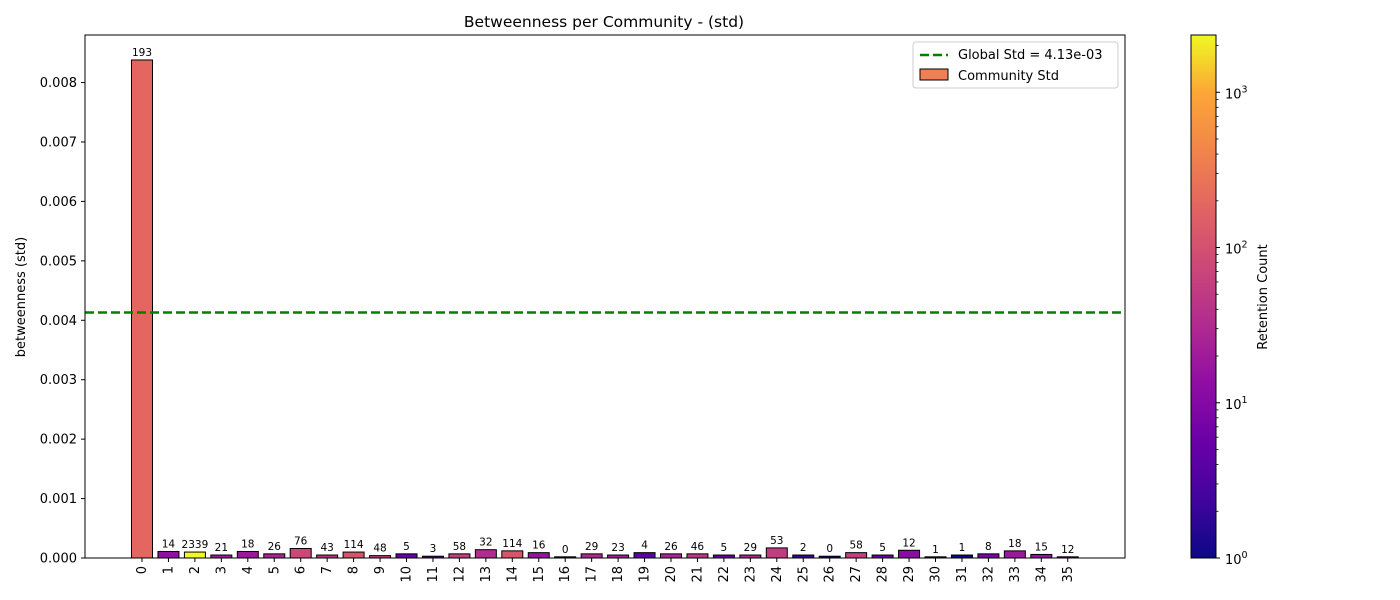 The height and width of the screenshot is (600, 1400). What do you see at coordinates (934, 74) in the screenshot?
I see `legend-bar-swatch` at bounding box center [934, 74].